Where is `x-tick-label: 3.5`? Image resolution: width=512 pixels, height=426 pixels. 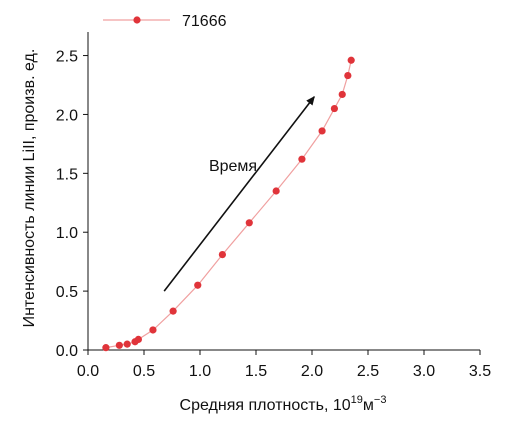 x-tick-label: 3.5 is located at coordinates (480, 371).